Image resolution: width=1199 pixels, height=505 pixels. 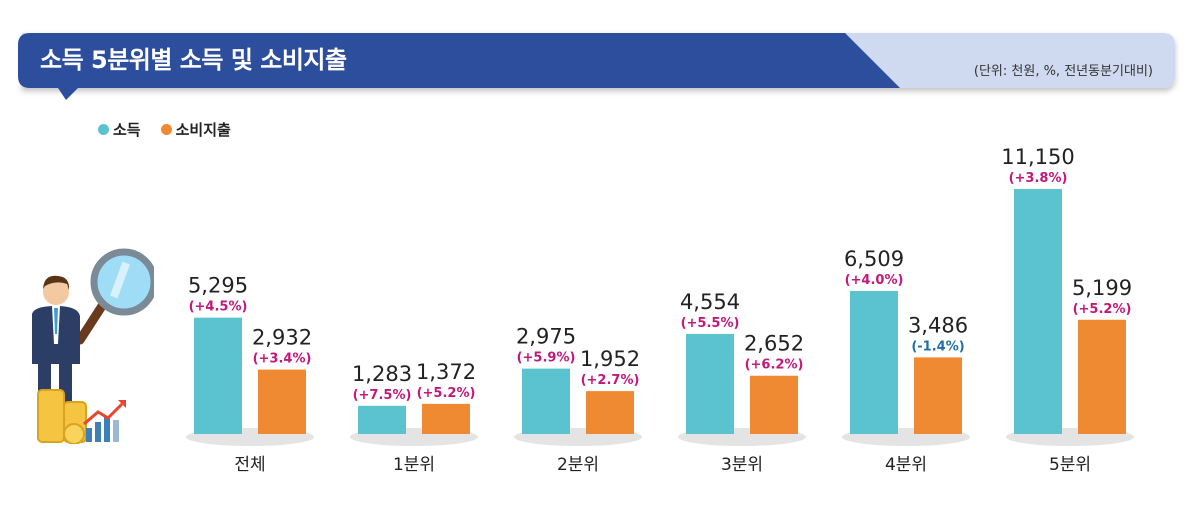 I want to click on legend-label-expense: 소비지출, so click(x=203, y=130).